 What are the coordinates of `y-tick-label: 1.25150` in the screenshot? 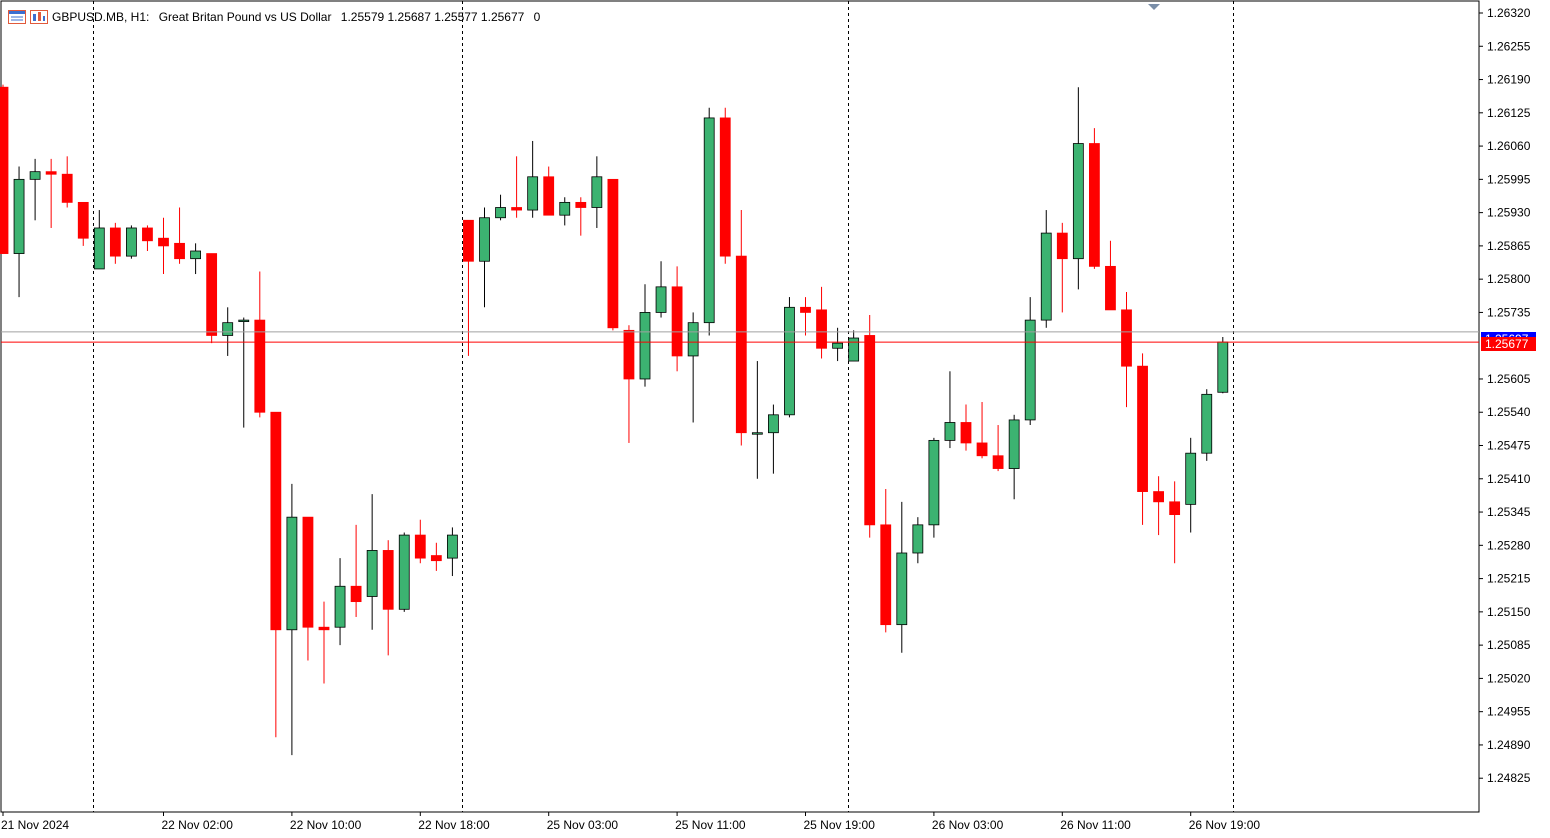 It's located at (1509, 612).